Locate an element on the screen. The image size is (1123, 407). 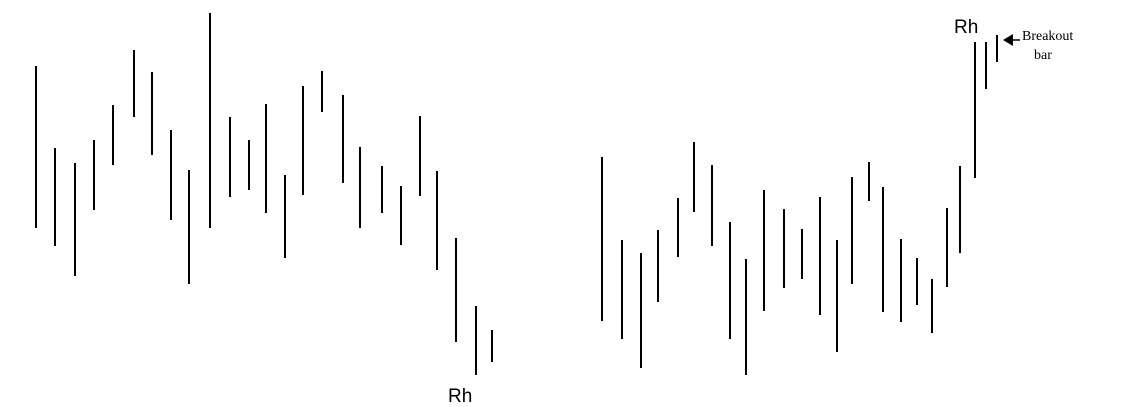
left-arrow-icon is located at coordinates (1011, 40).